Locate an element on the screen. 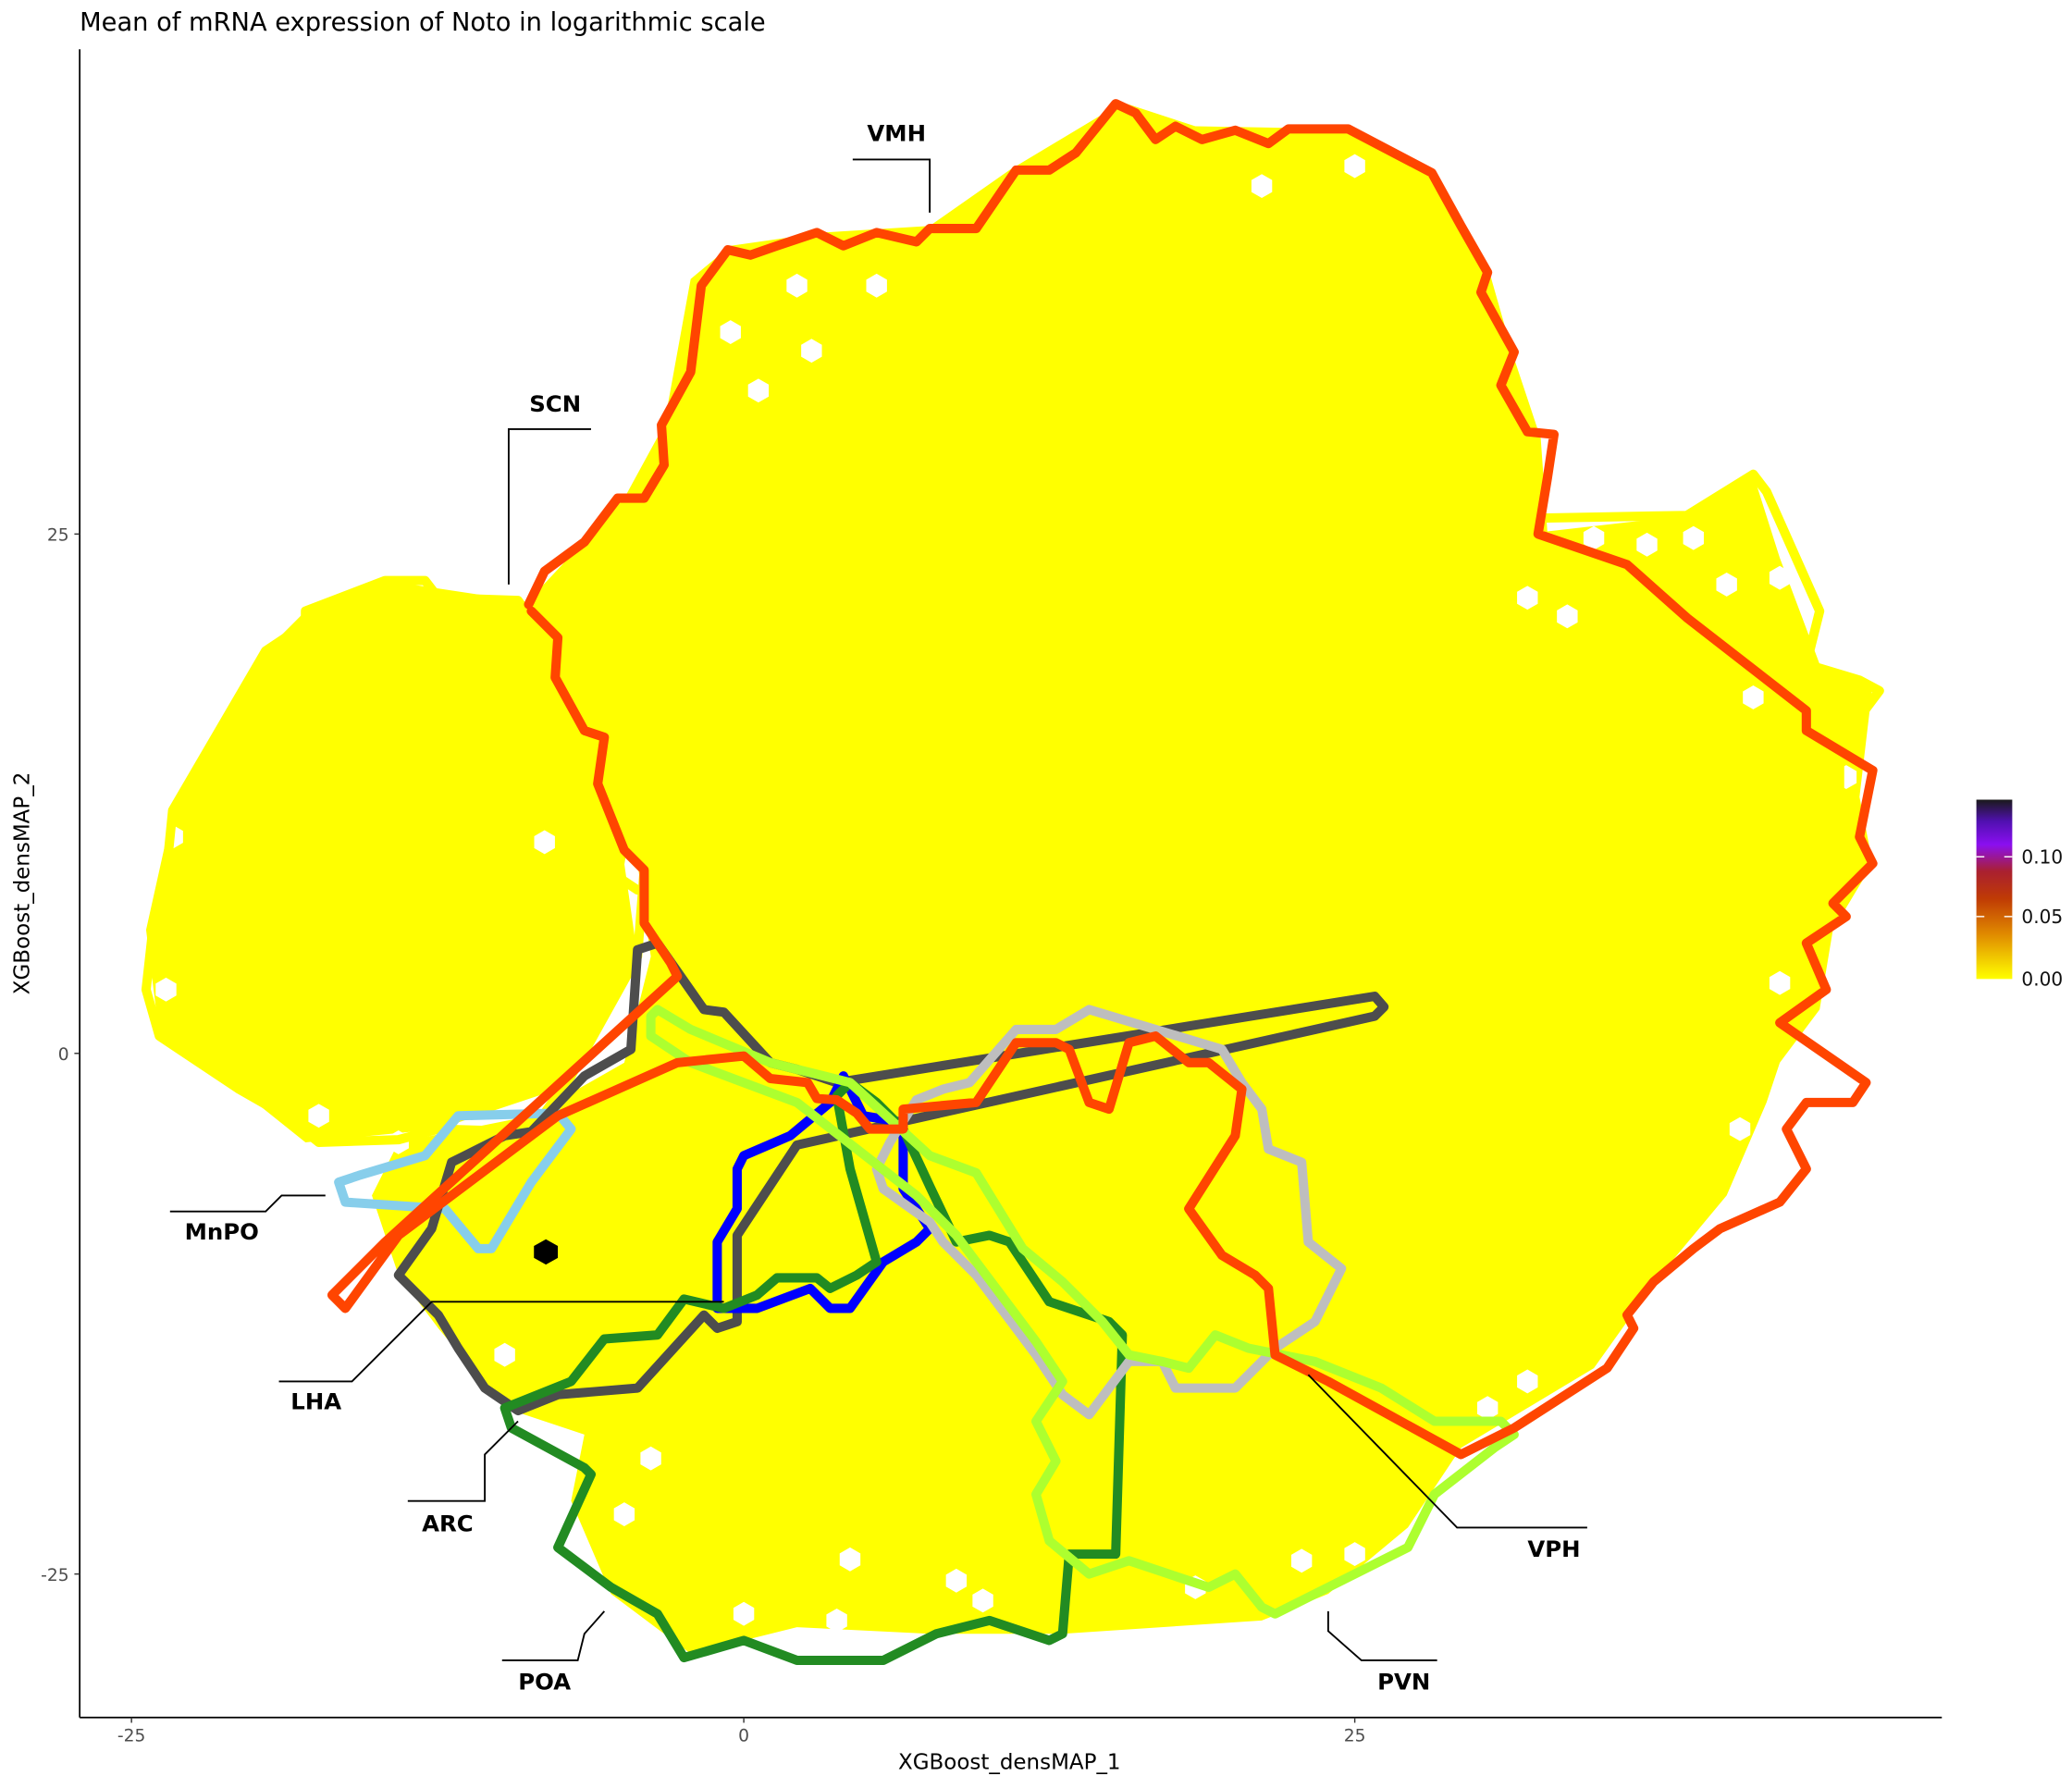  region-outline-pvn is located at coordinates (1083, 1312).